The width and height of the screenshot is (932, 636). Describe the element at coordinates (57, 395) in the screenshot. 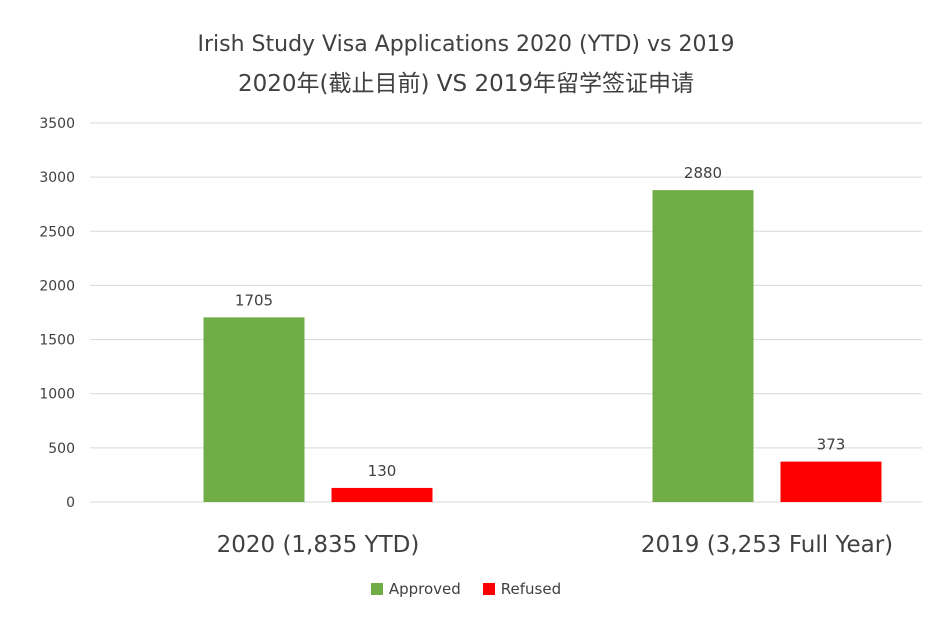

I see `y-tick-label: 1000` at that location.